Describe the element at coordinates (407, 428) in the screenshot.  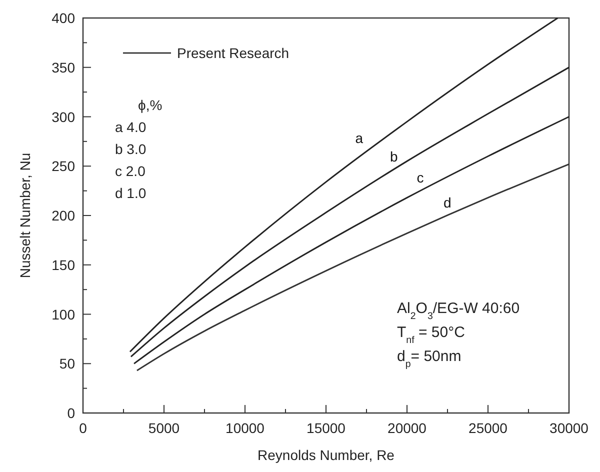
I see `x-tick-label: 20000` at that location.